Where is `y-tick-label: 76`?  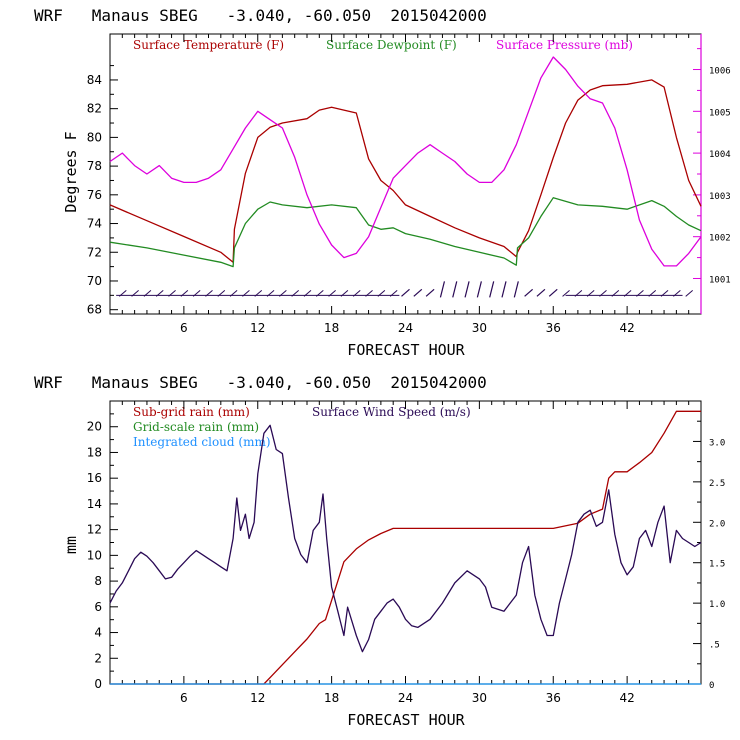 y-tick-label: 76 is located at coordinates (94, 195).